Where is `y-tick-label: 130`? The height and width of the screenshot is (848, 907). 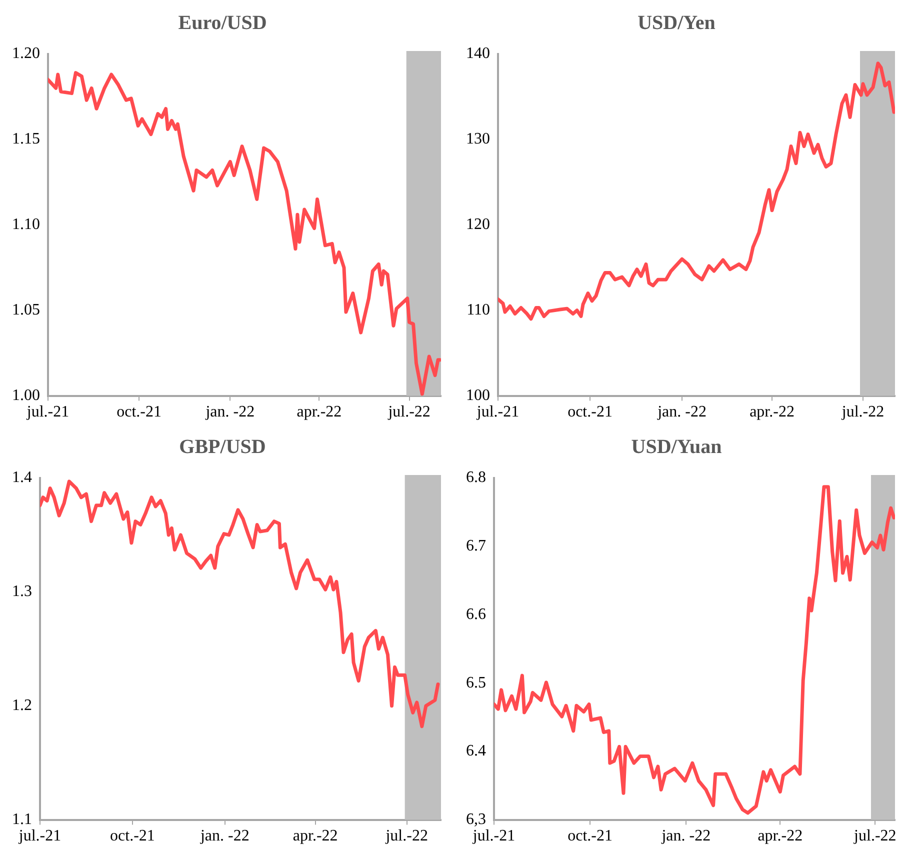
y-tick-label: 130 is located at coordinates (478, 139).